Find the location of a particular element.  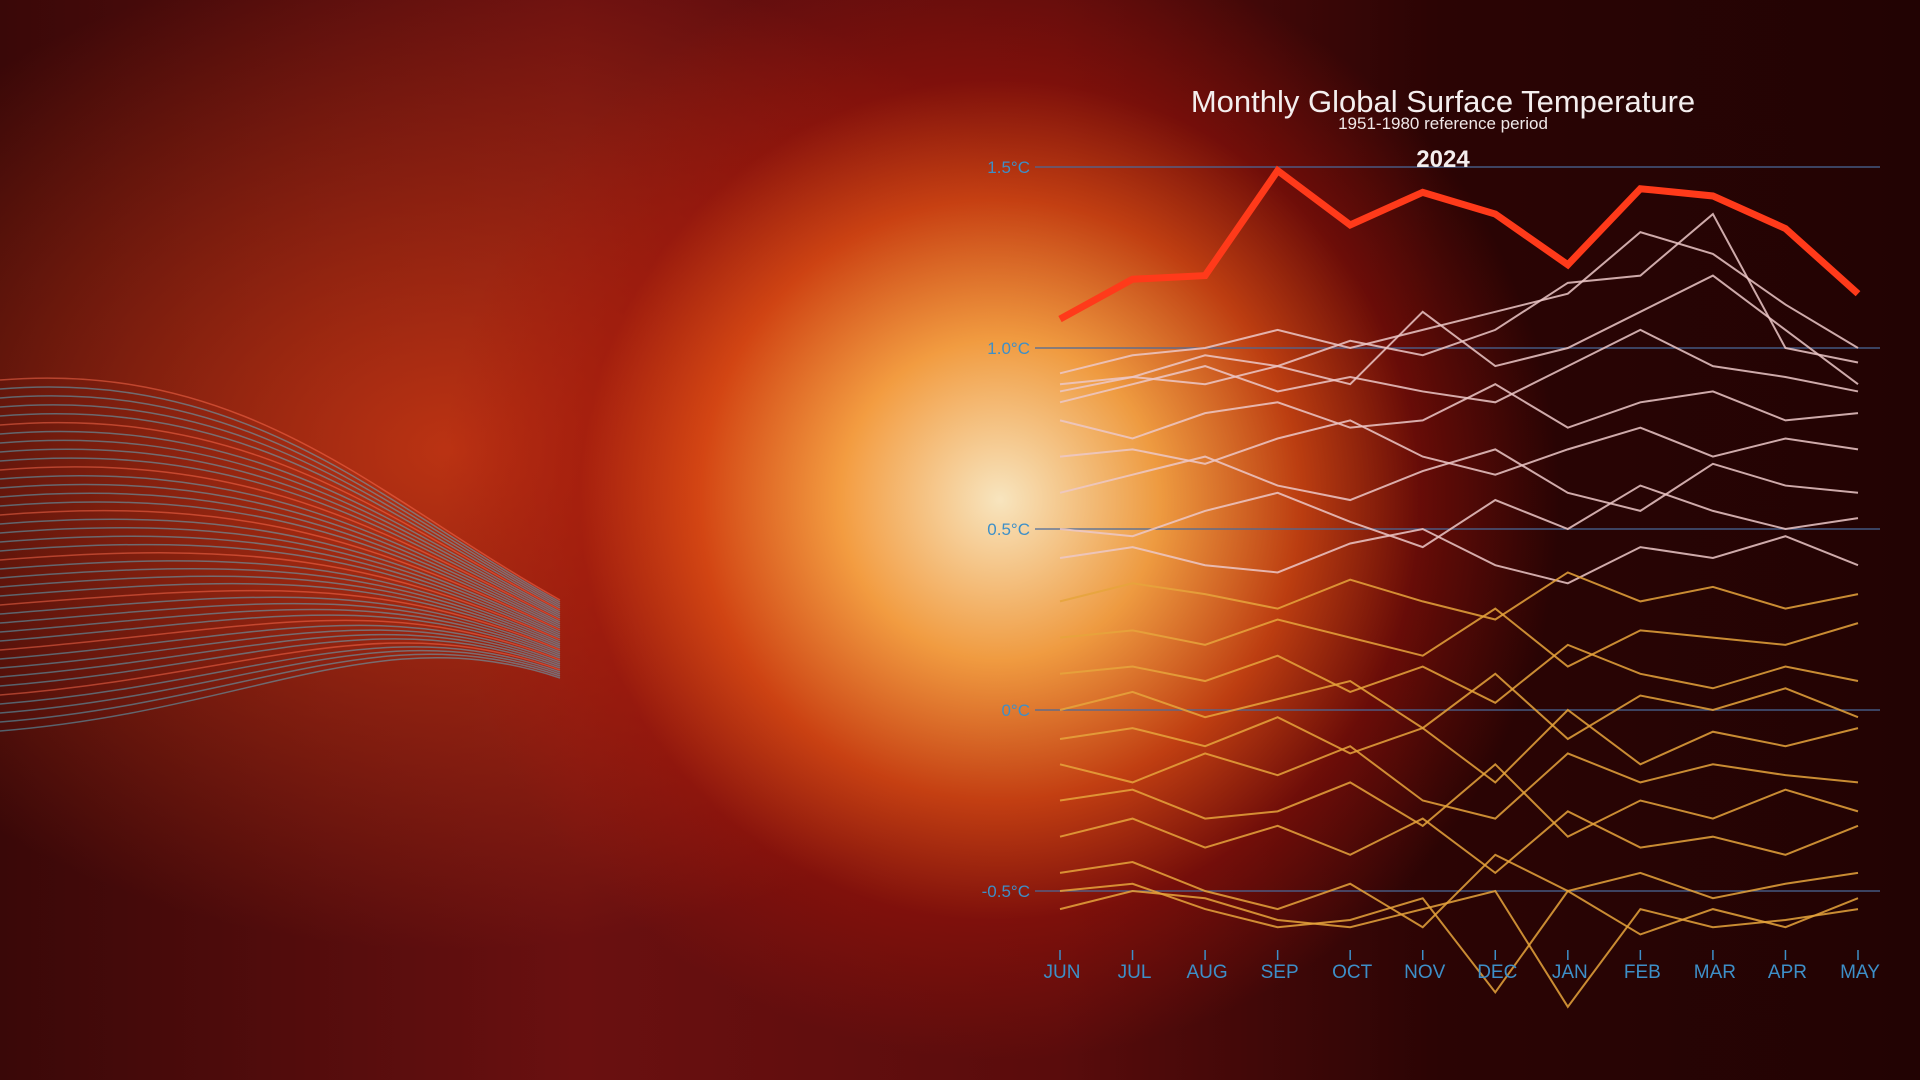

y-tick-label: 0.5°C is located at coordinates (1008, 529).